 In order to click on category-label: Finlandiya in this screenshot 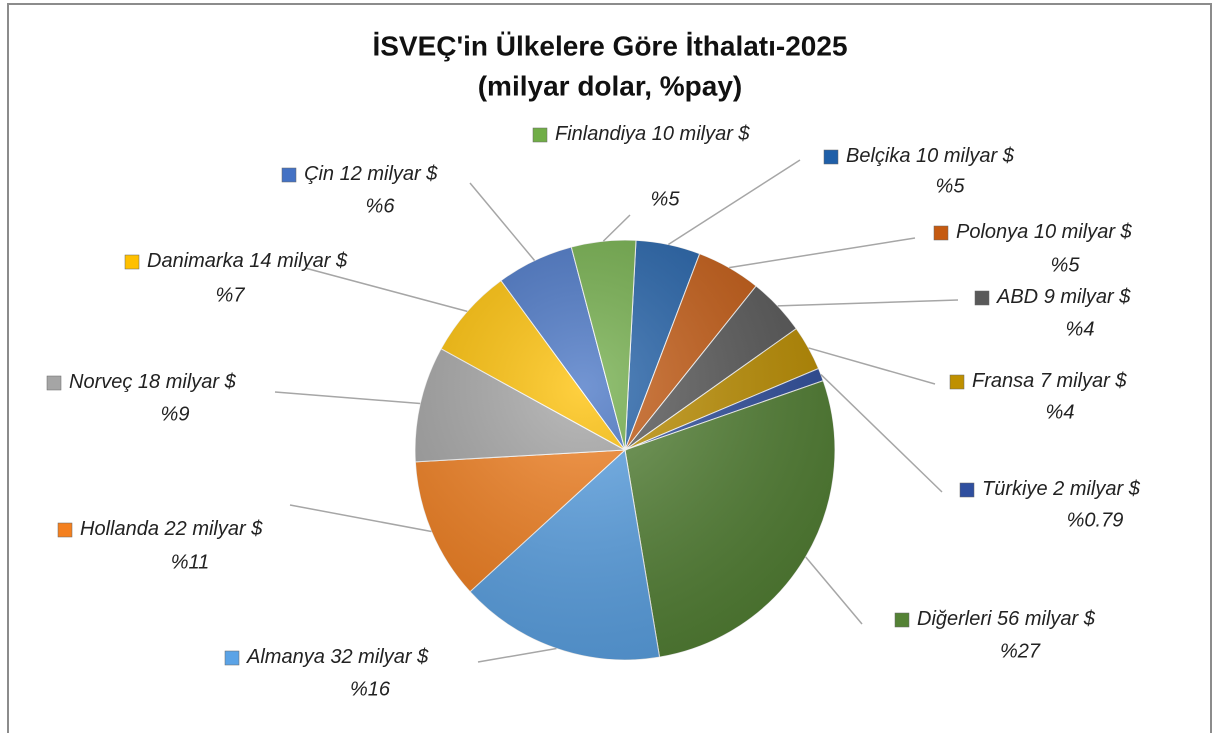, I will do `click(600, 134)`.